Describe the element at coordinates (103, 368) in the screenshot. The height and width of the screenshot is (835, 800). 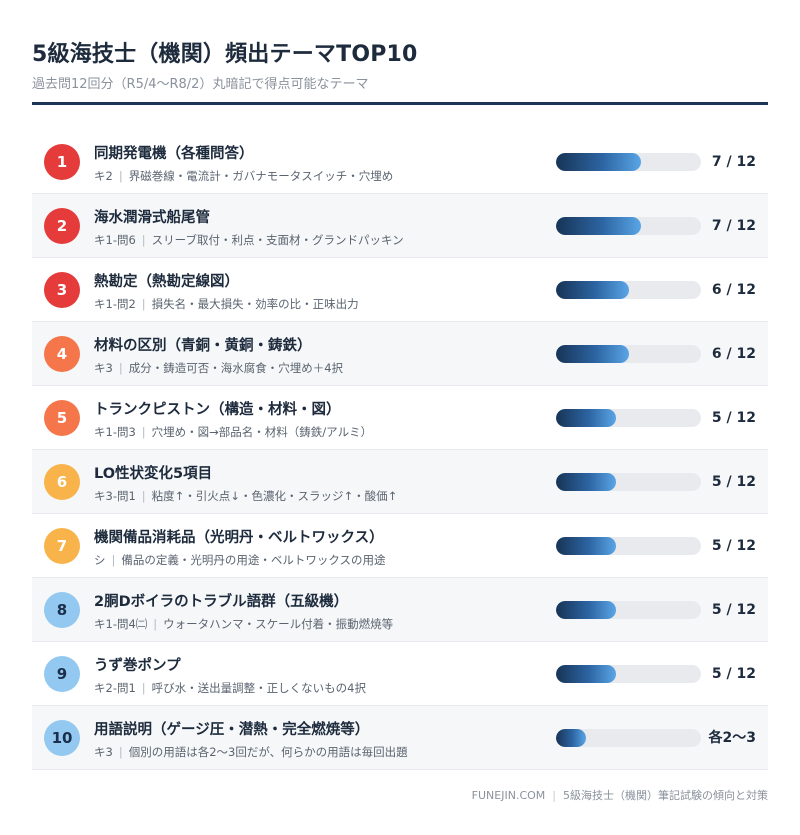
I see `rank-tag: キ3` at that location.